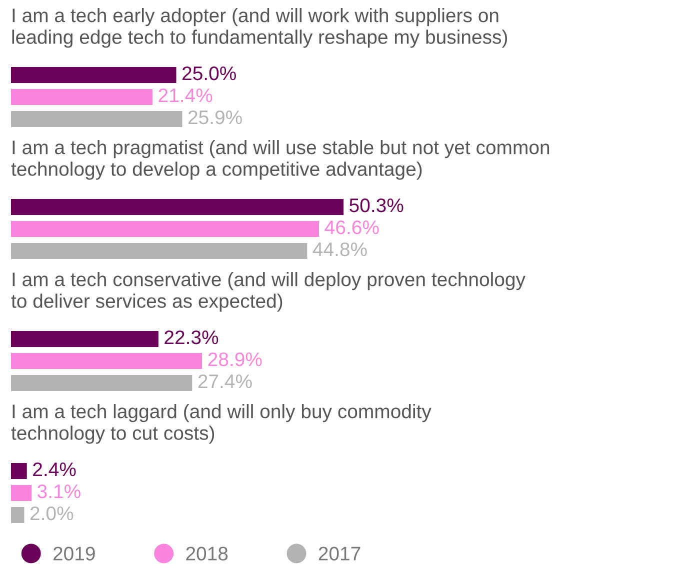 The height and width of the screenshot is (576, 678). Describe the element at coordinates (207, 553) in the screenshot. I see `legend-label: 2018` at that location.